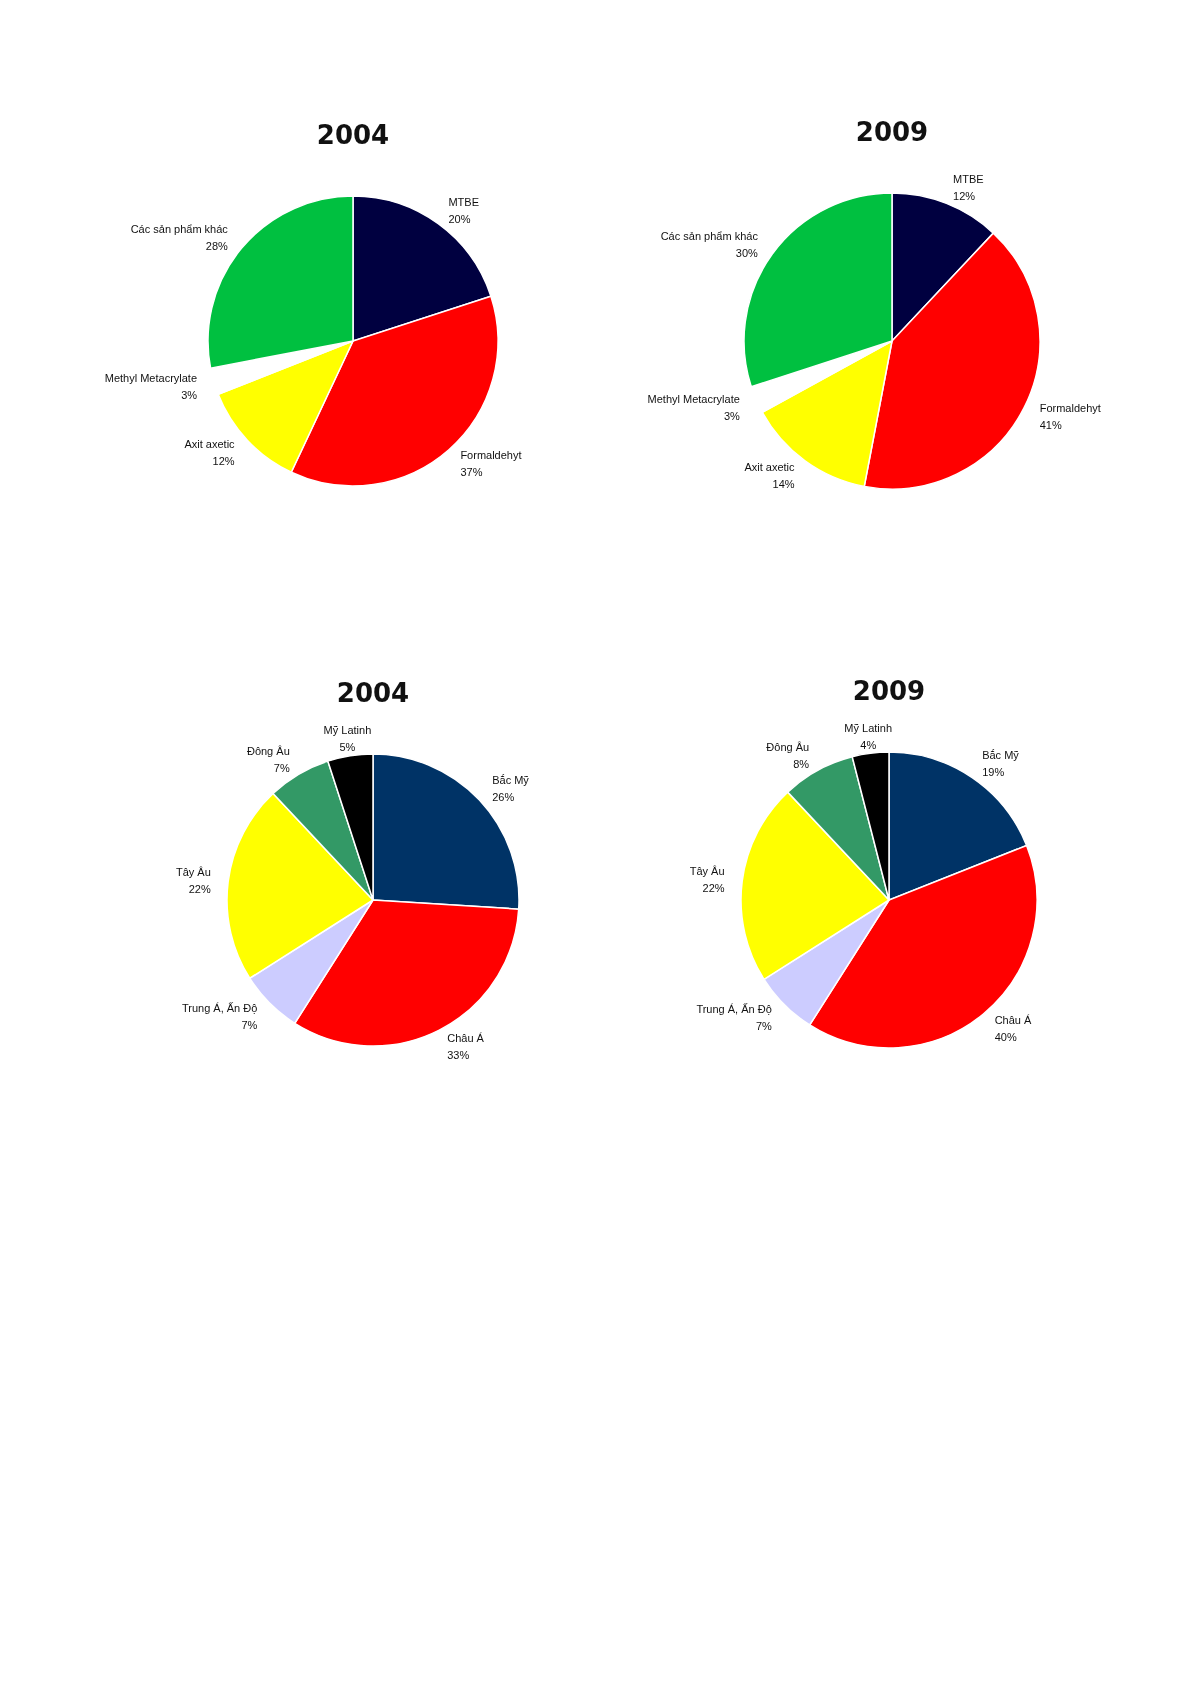 Image resolution: width=1191 pixels, height=1685 pixels. What do you see at coordinates (459, 218) in the screenshot?
I see `data-label: 20%` at bounding box center [459, 218].